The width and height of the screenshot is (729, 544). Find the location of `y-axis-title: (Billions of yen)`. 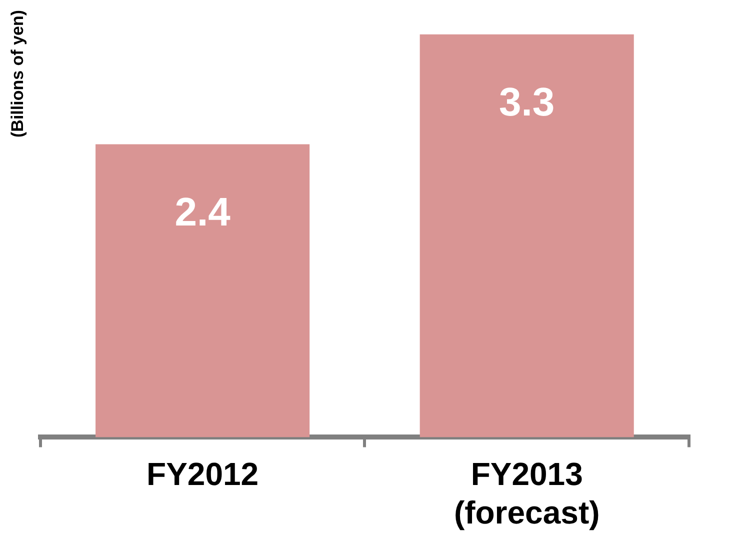

y-axis-title: (Billions of yen) is located at coordinates (17, 74).